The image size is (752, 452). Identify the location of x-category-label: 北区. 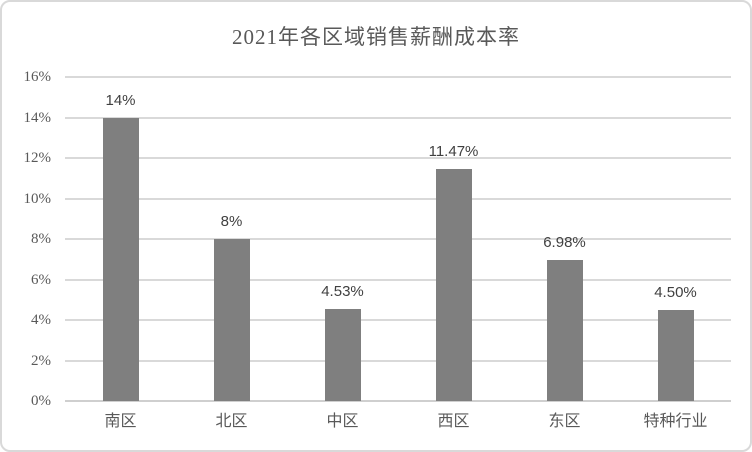
(231, 421).